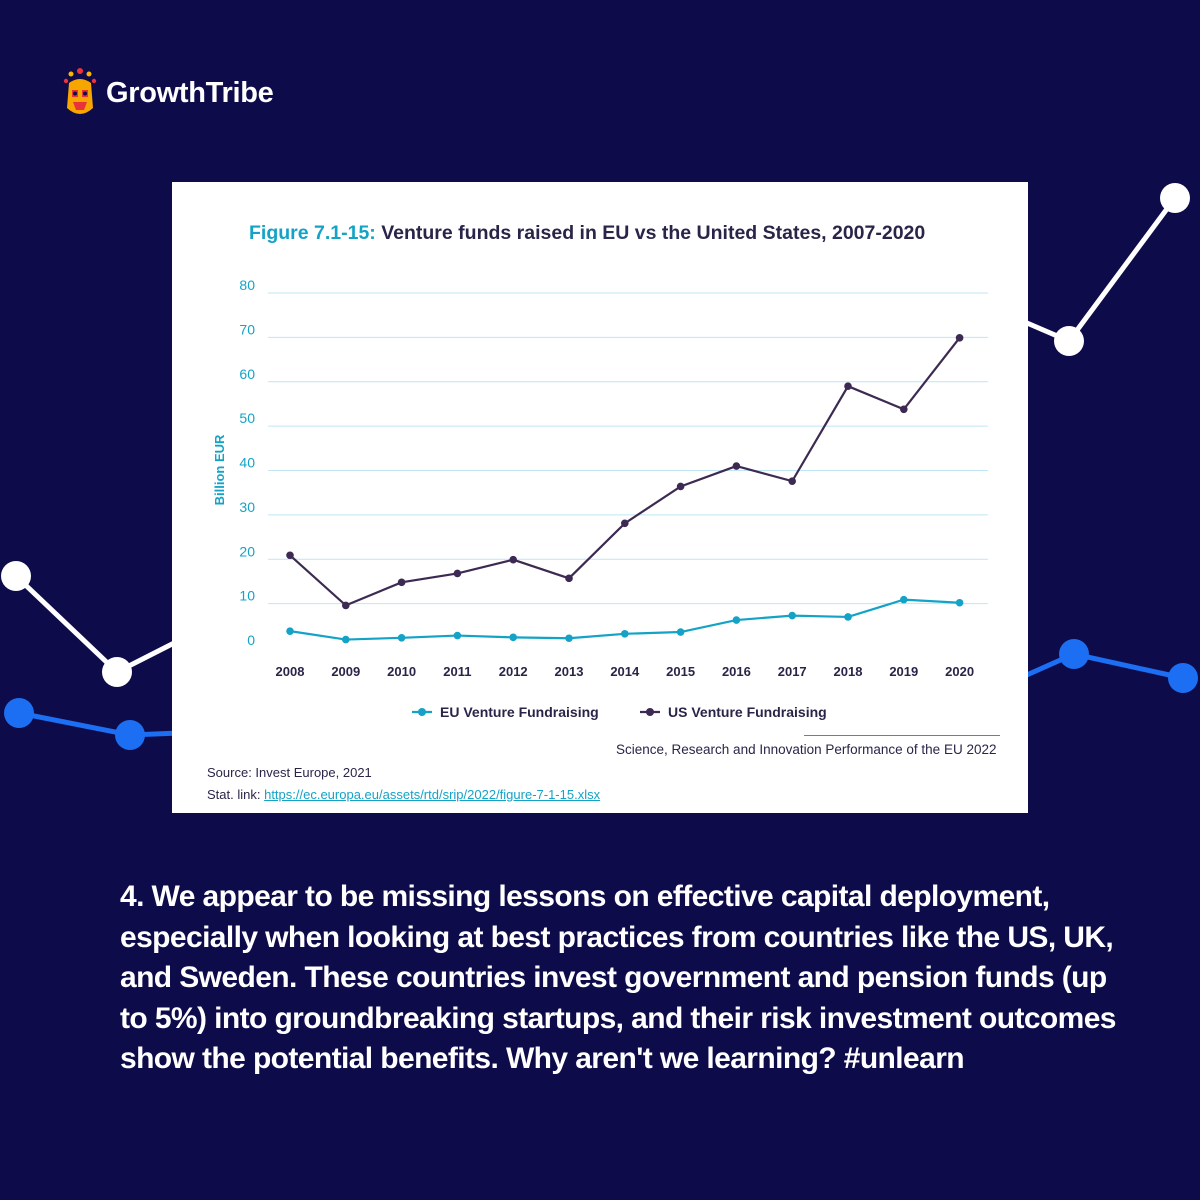 This screenshot has width=1200, height=1200. I want to click on source-note: Source: Invest Europe, 2021, so click(289, 772).